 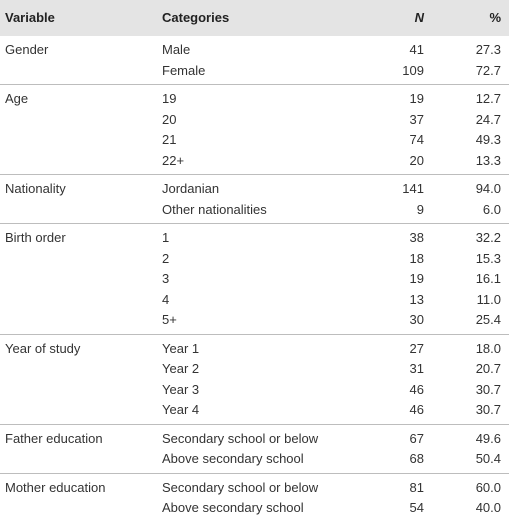 I want to click on category: 19, so click(x=169, y=98).